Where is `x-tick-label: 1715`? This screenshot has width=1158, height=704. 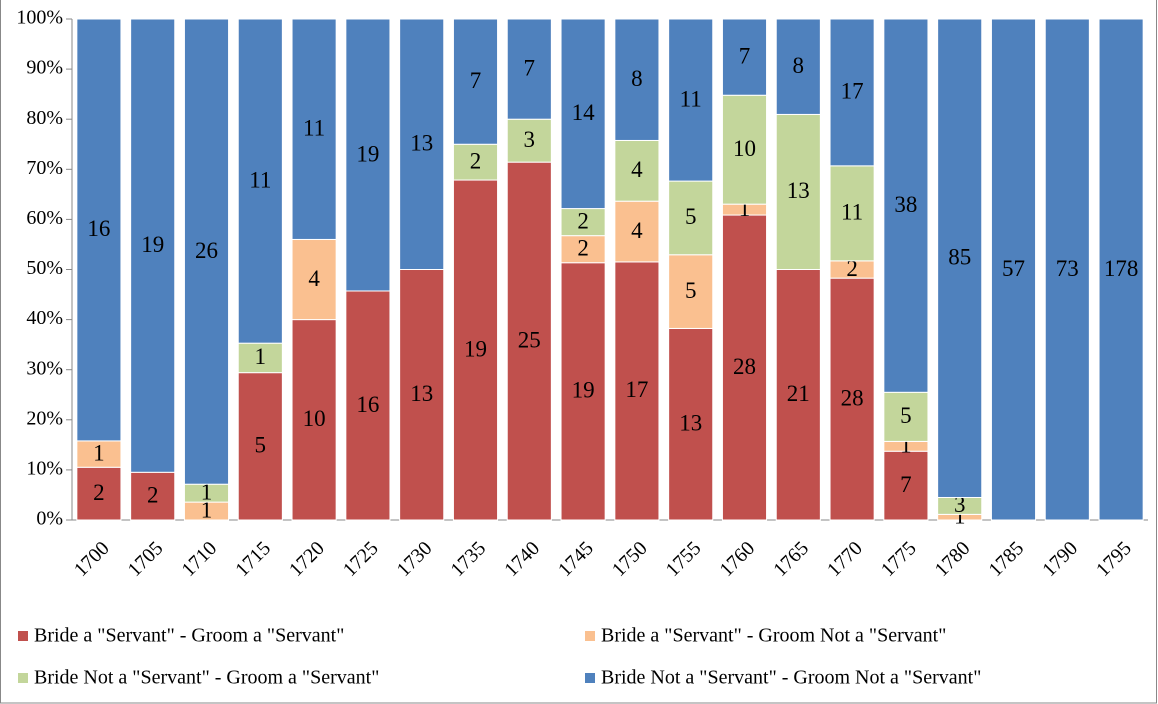 x-tick-label: 1715 is located at coordinates (253, 559).